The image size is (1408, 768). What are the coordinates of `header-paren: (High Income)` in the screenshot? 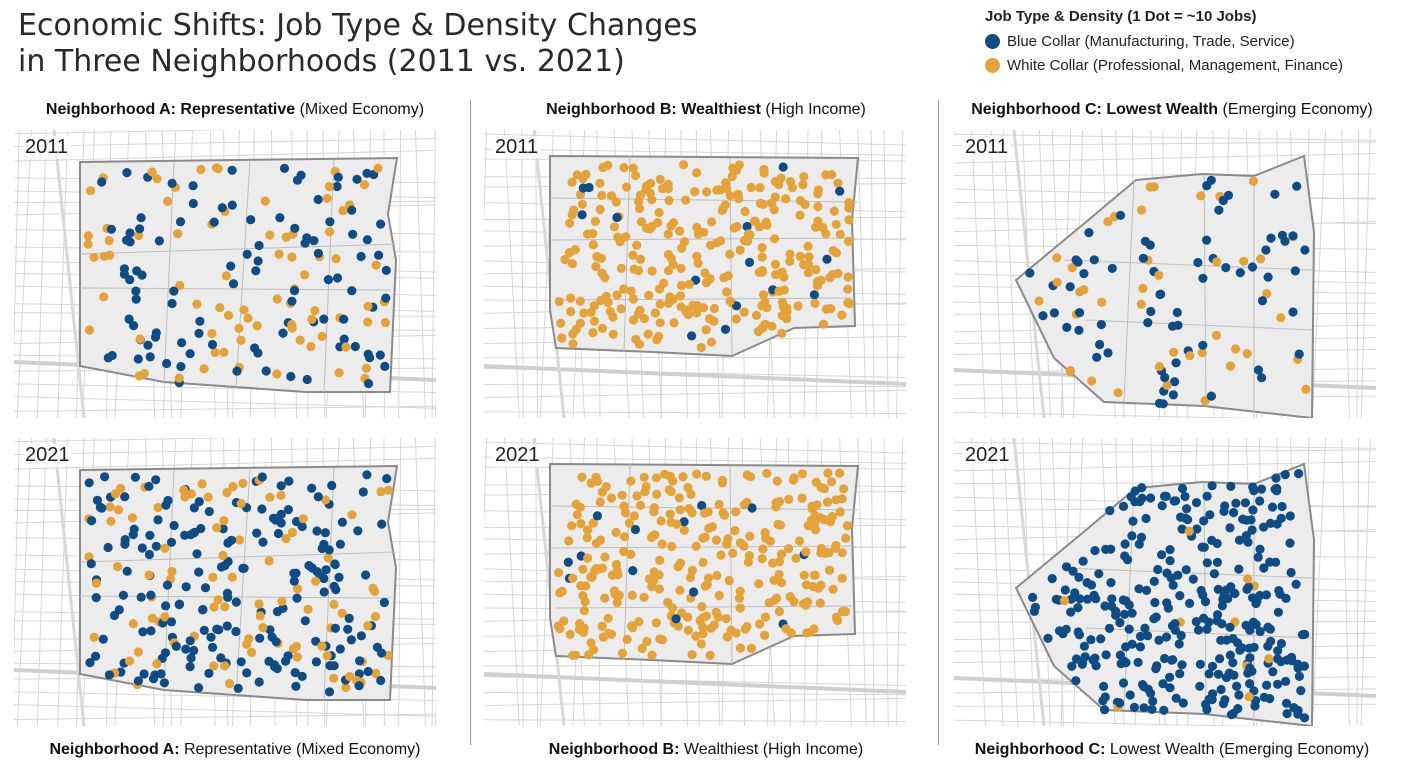 It's located at (815, 109).